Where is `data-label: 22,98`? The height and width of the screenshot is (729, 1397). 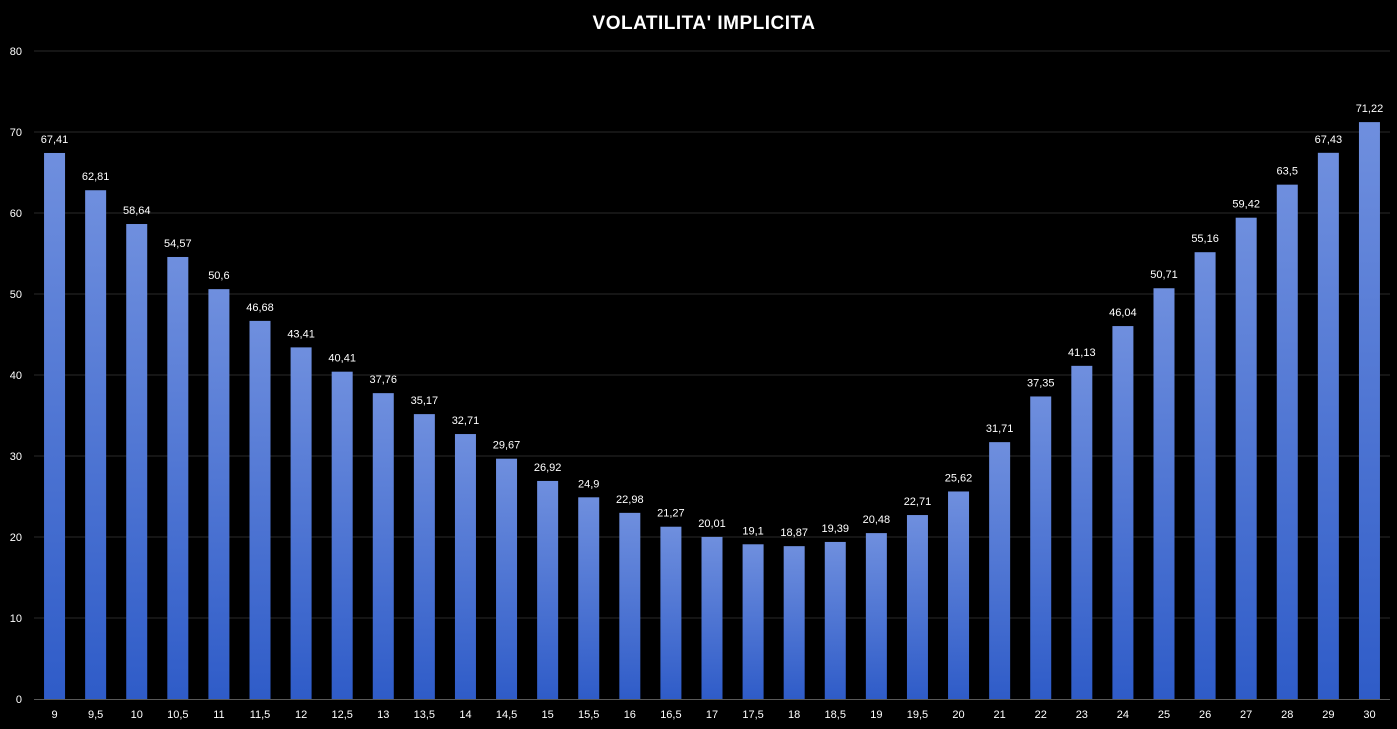
data-label: 22,98 is located at coordinates (630, 500).